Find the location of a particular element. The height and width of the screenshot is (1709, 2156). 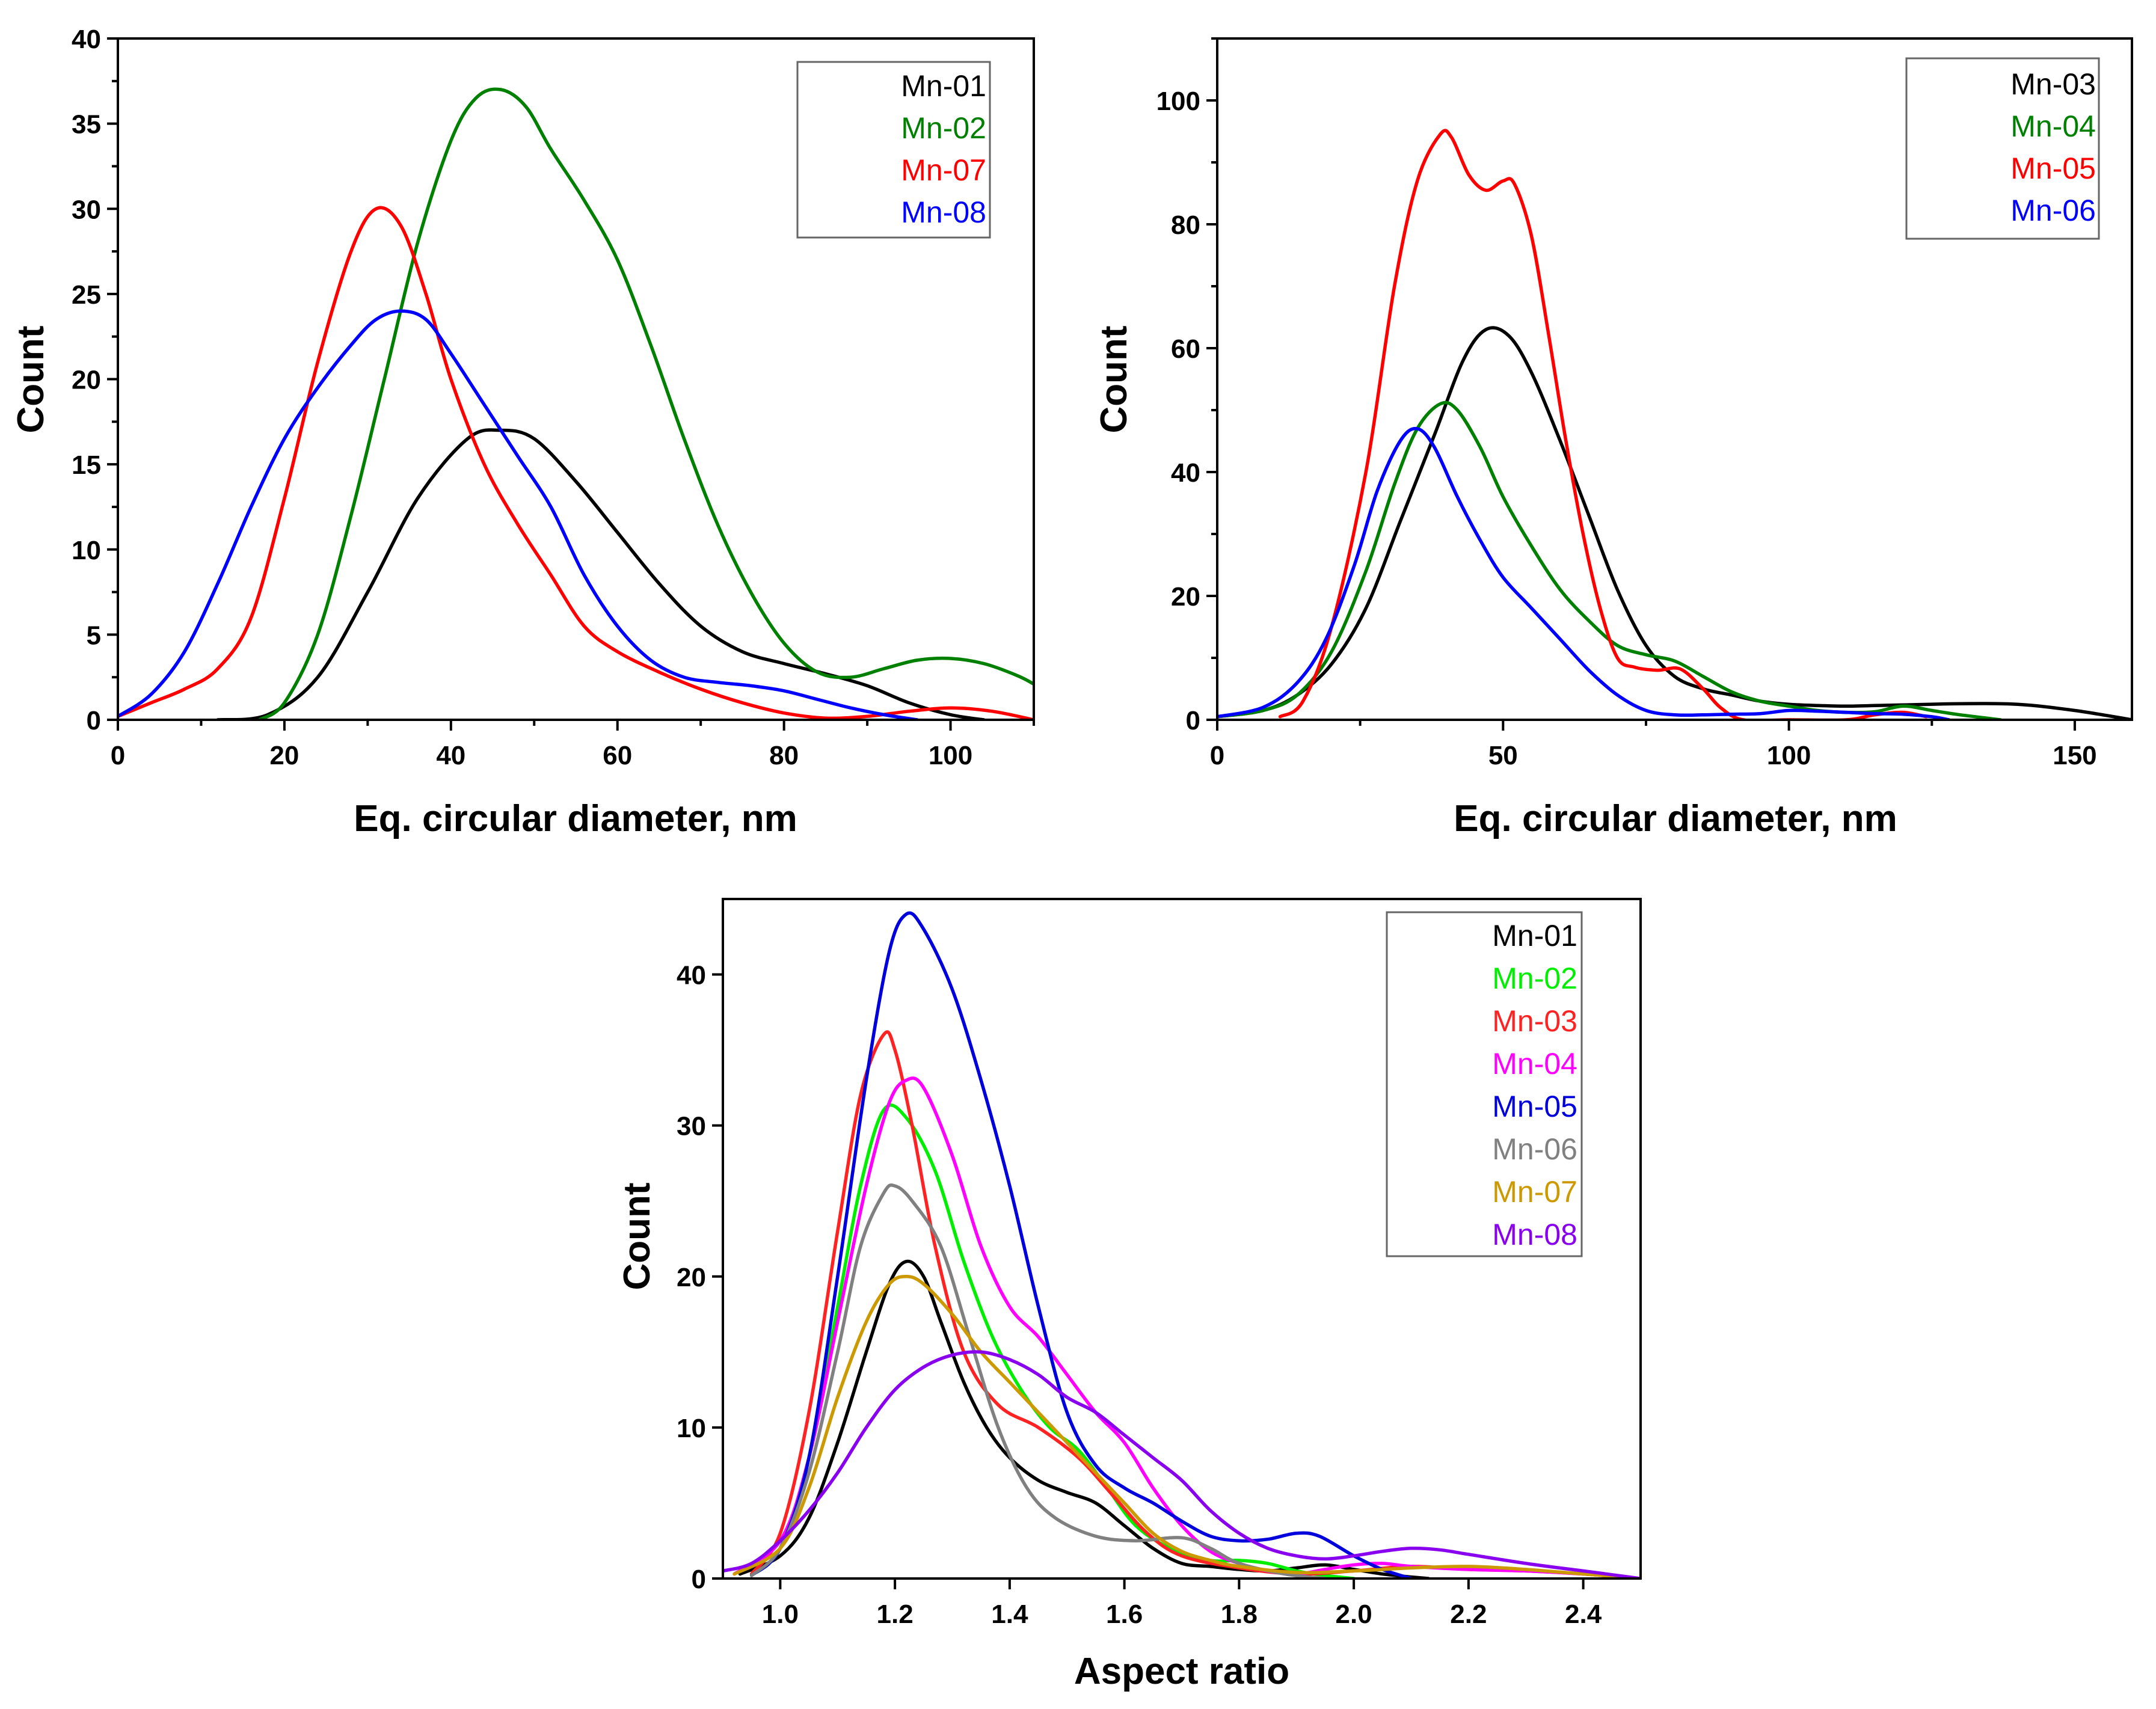

series-group is located at coordinates (1675, 424).